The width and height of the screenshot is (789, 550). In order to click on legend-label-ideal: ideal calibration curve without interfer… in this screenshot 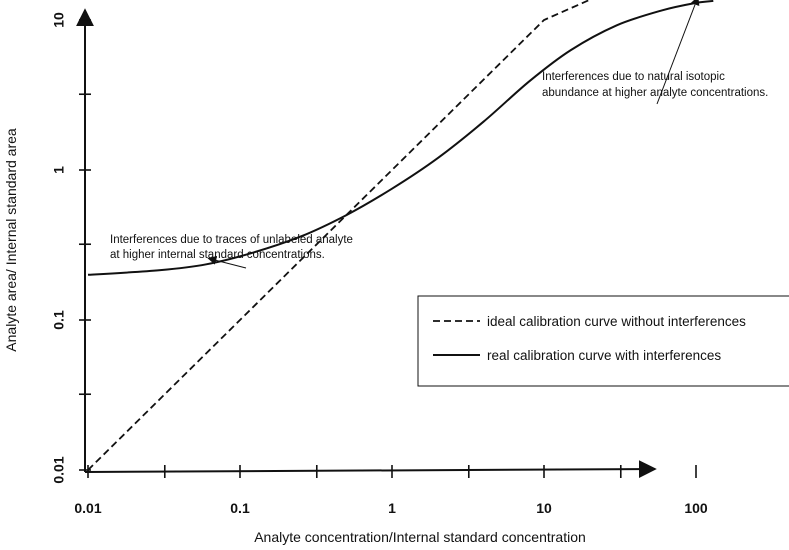, I will do `click(616, 321)`.